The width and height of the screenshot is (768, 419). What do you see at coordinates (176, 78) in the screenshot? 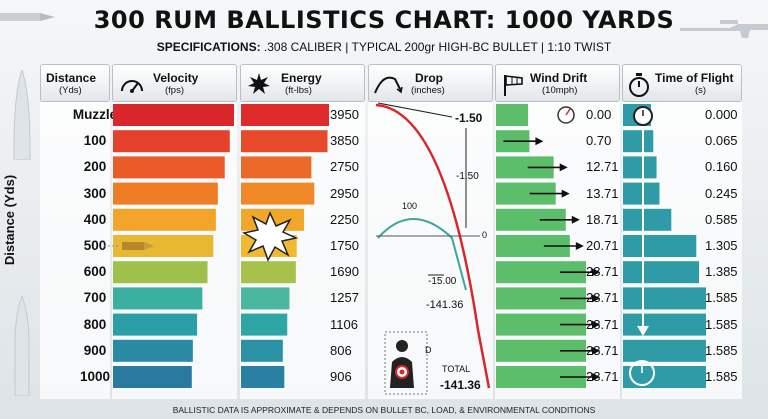
I see `header-velocity-title: Velocity` at bounding box center [176, 78].